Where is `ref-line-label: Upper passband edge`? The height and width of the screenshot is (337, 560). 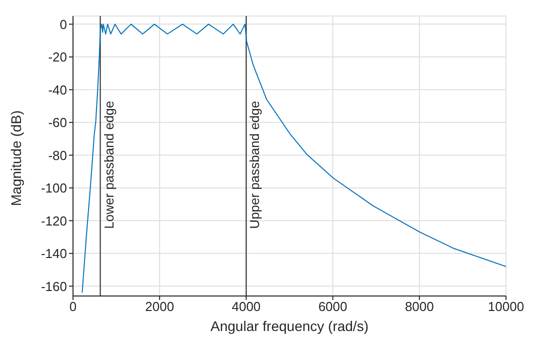
ref-line-label: Upper passband edge is located at coordinates (254, 164).